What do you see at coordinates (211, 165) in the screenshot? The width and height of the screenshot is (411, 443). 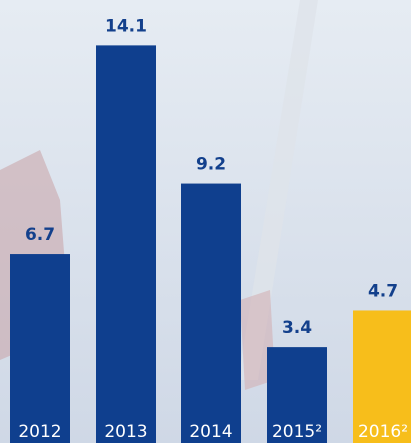 I see `value-label: 9.2` at bounding box center [211, 165].